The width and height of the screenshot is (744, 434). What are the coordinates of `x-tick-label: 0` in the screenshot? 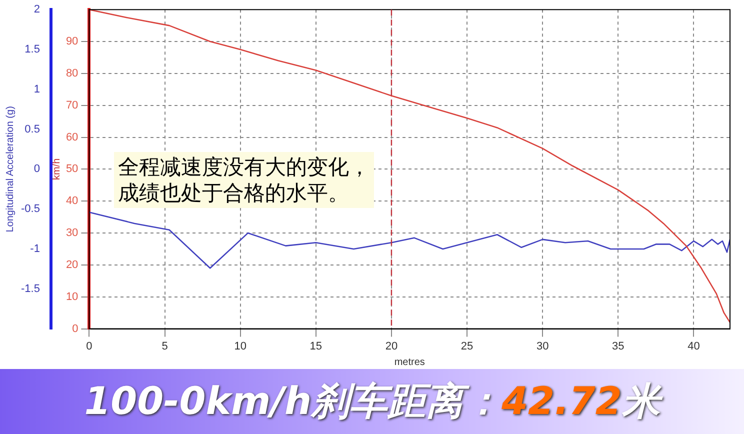 It's located at (89, 346).